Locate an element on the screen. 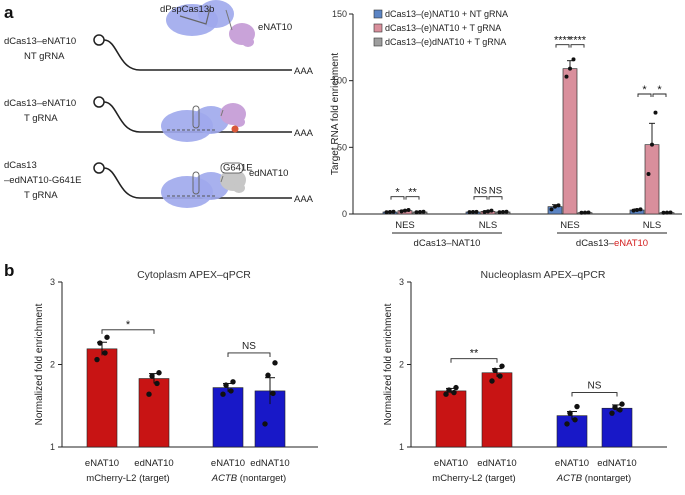  significance-label: ** is located at coordinates (474, 354).